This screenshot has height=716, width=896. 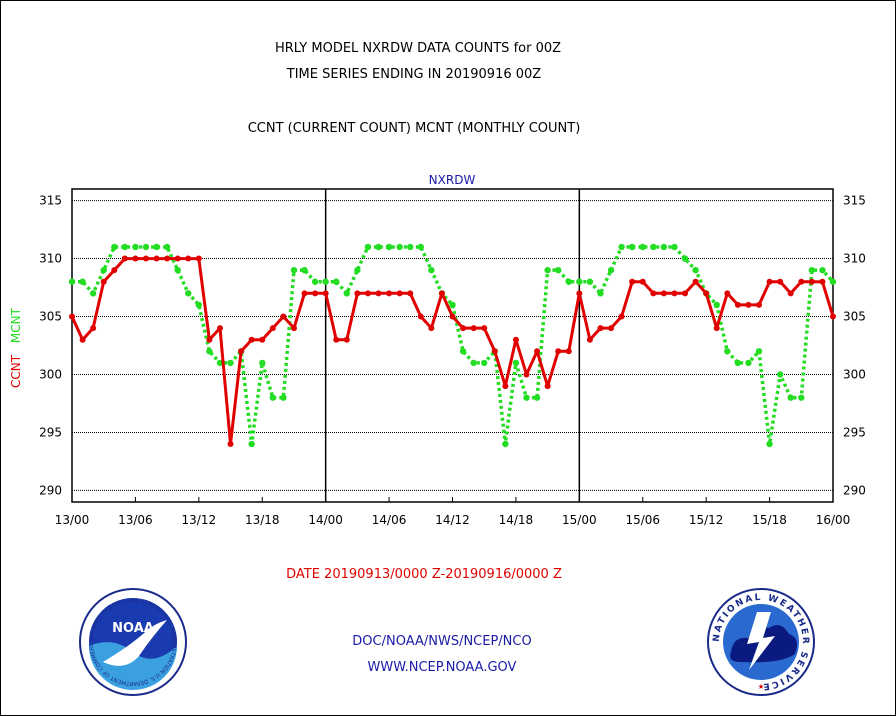 I want to click on y-tick-label-right: 305, so click(x=854, y=317).